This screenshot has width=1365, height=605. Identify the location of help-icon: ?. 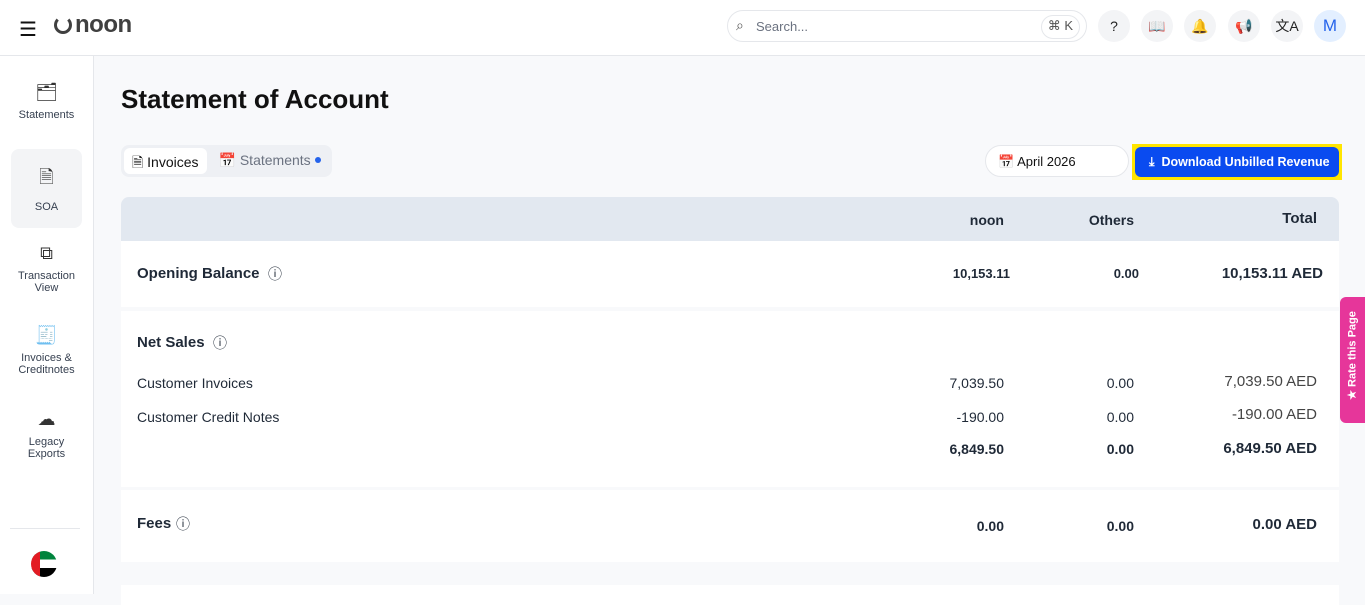
(1114, 26).